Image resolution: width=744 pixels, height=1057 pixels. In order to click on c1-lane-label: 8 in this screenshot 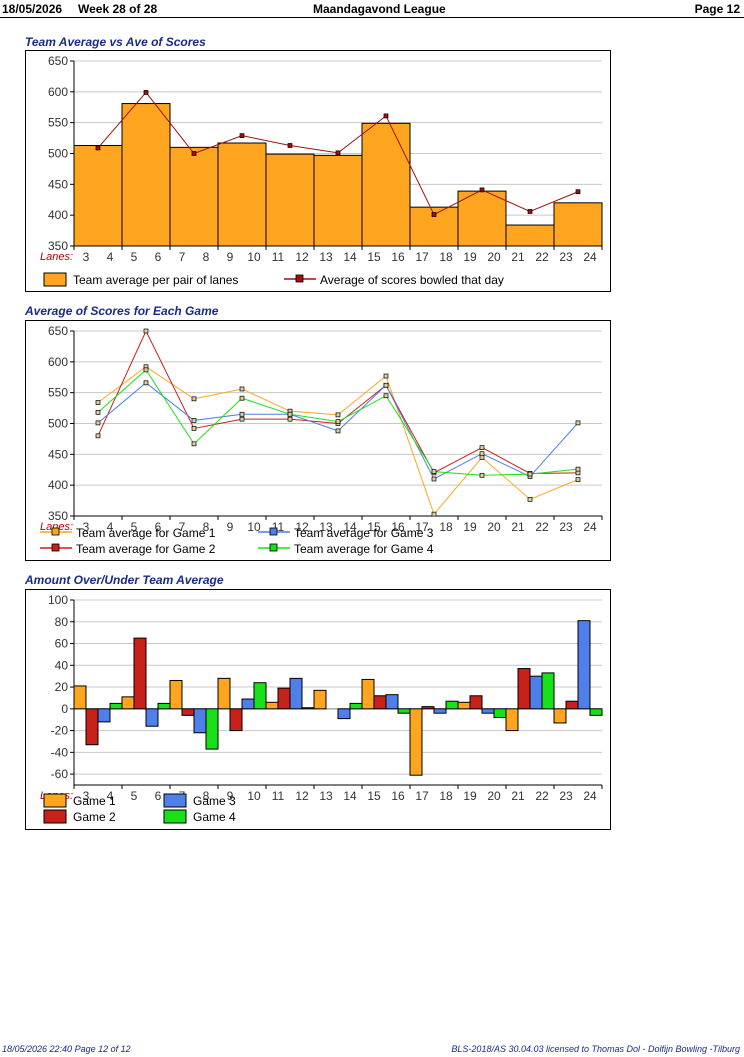, I will do `click(206, 257)`.